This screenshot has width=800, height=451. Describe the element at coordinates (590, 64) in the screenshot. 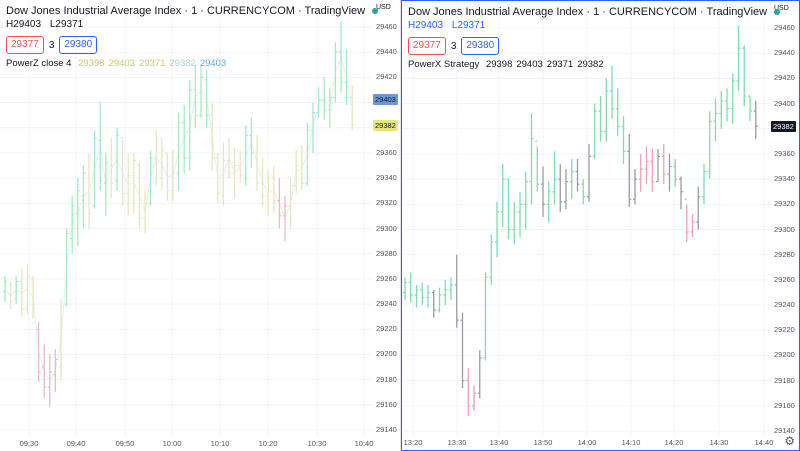

I see `indicator-value: 29382` at that location.